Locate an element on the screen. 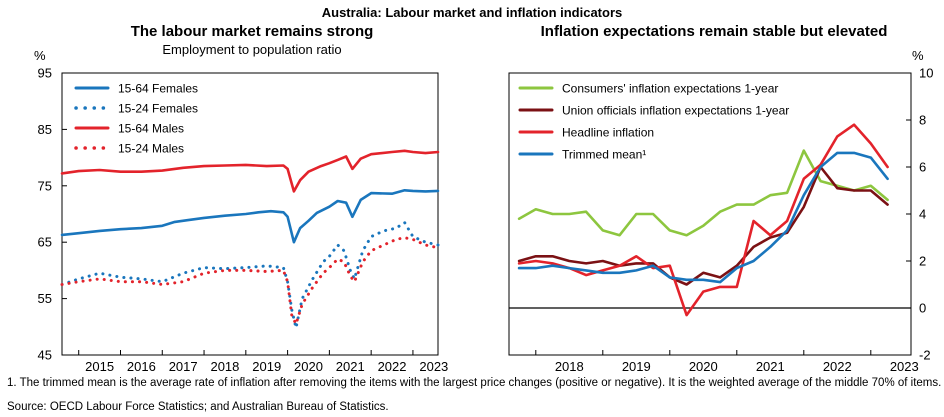  legend-label-headline-inflation: Headline inflation is located at coordinates (608, 133).